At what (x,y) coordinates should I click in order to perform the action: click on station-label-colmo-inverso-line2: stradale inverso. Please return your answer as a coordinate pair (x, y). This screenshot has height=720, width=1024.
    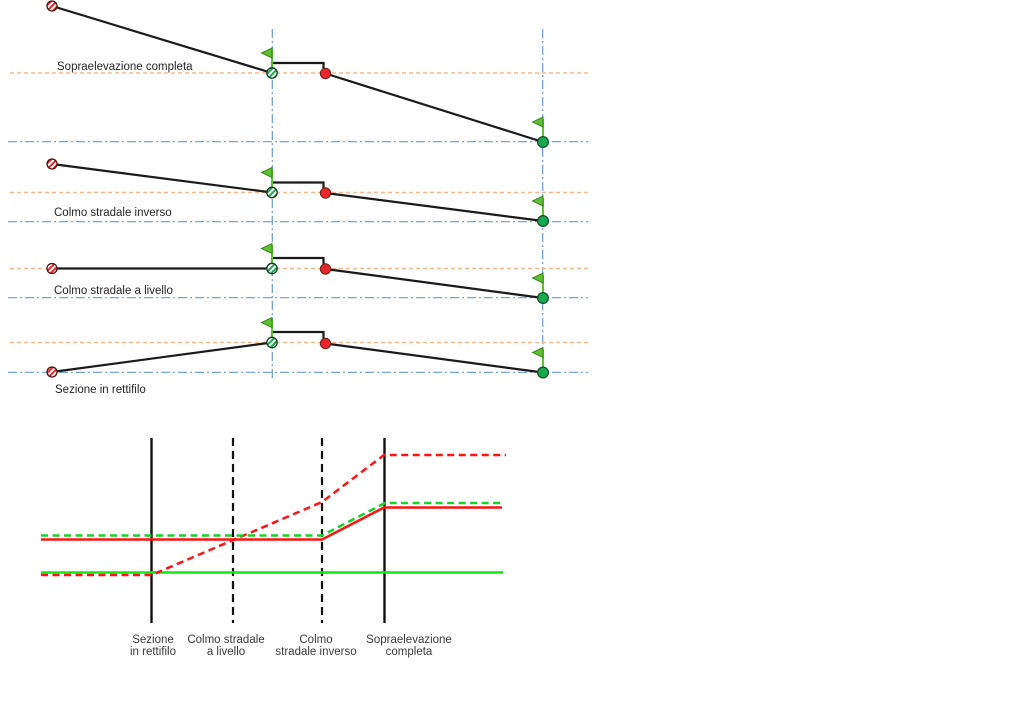
    Looking at the image, I should click on (315, 652).